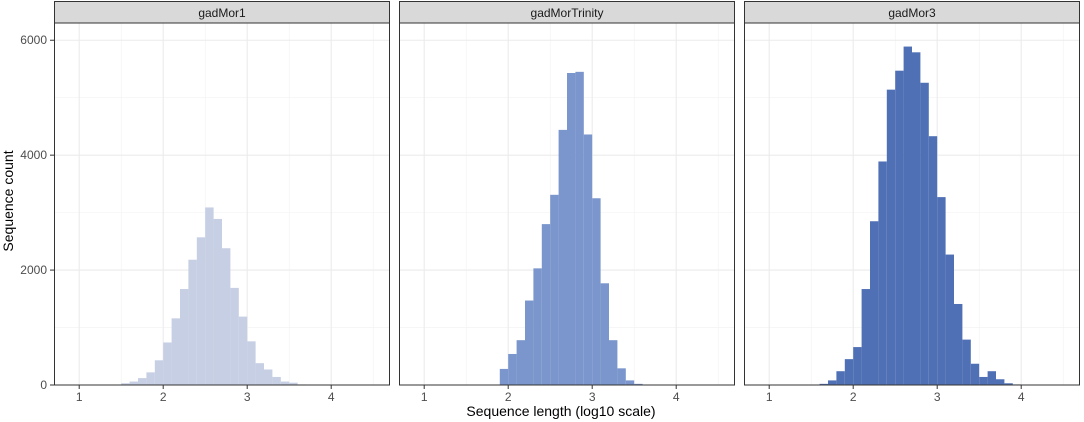  I want to click on y-tick-label: 0, so click(43, 385).